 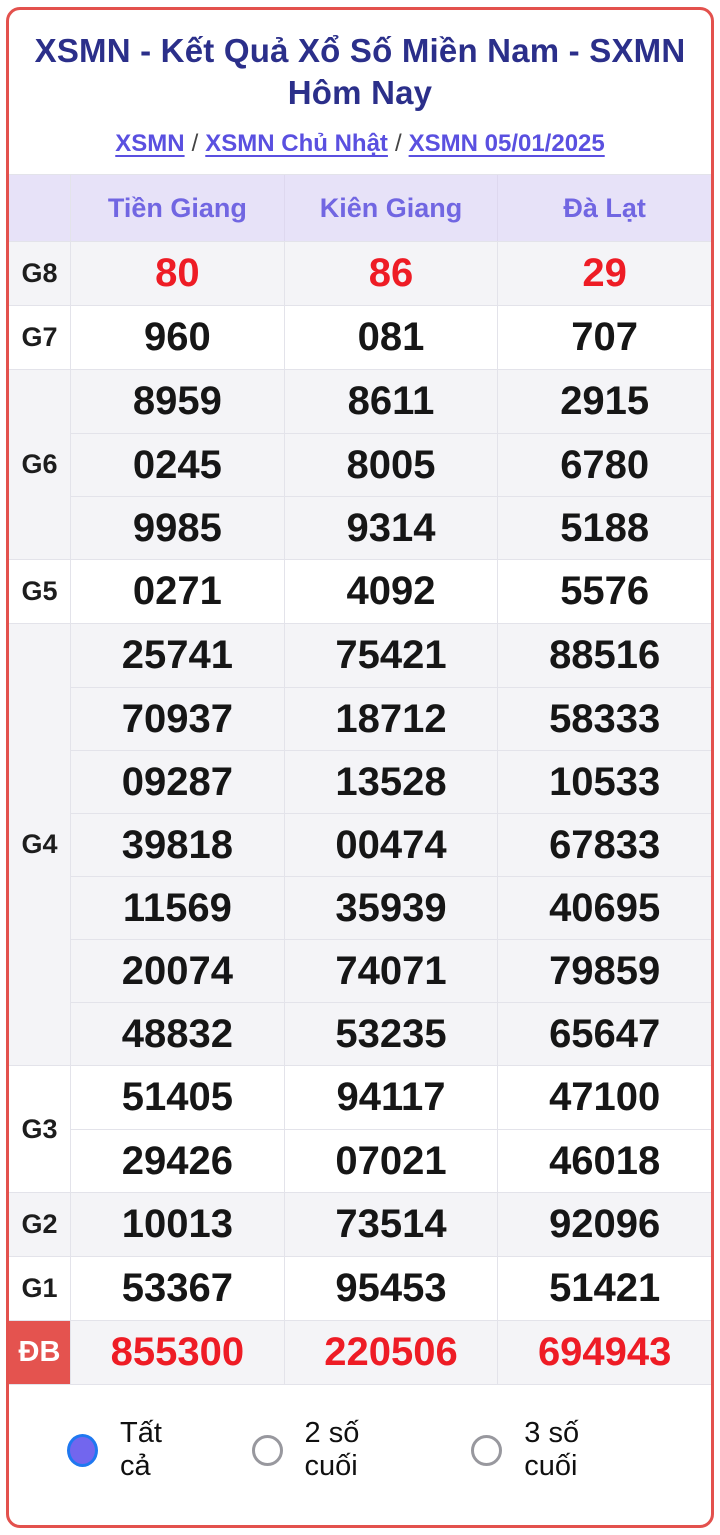 What do you see at coordinates (391, 527) in the screenshot?
I see `result-value: 9314` at bounding box center [391, 527].